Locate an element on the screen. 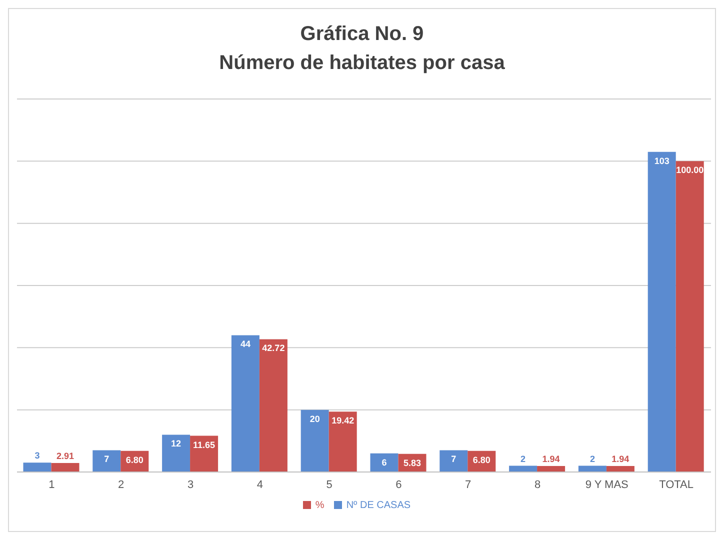  x-tick-label: 6 is located at coordinates (399, 484).